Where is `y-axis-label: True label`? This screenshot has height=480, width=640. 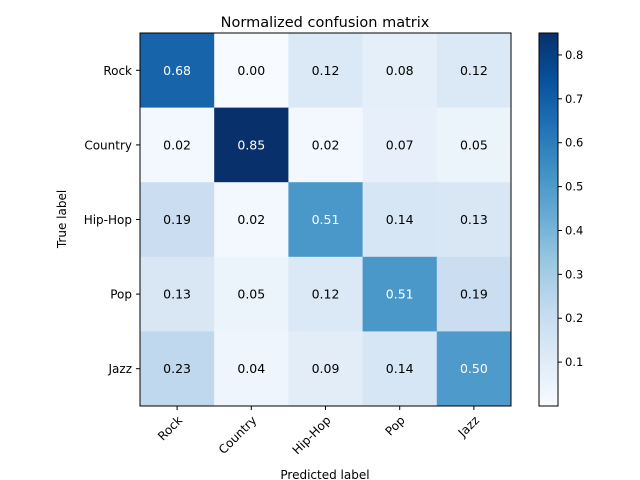 y-axis-label: True label is located at coordinates (62, 219).